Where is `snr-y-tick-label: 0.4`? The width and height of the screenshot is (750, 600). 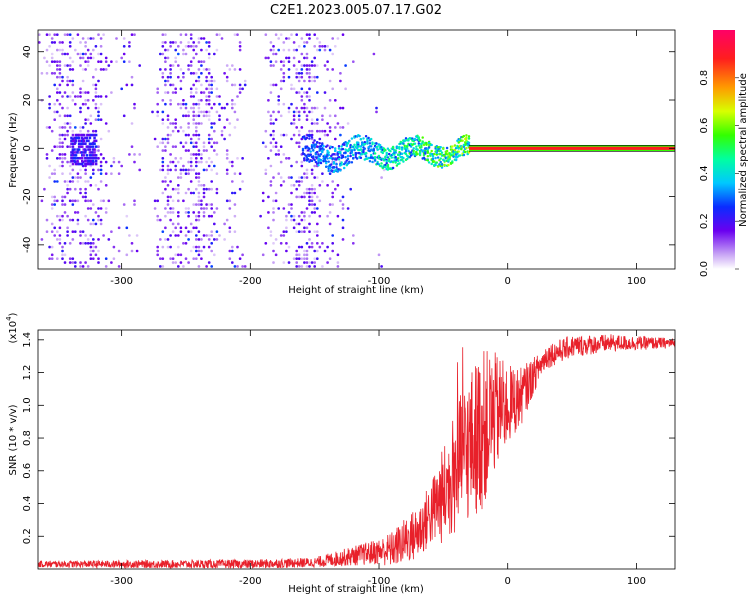 snr-y-tick-label: 0.4 is located at coordinates (27, 504).